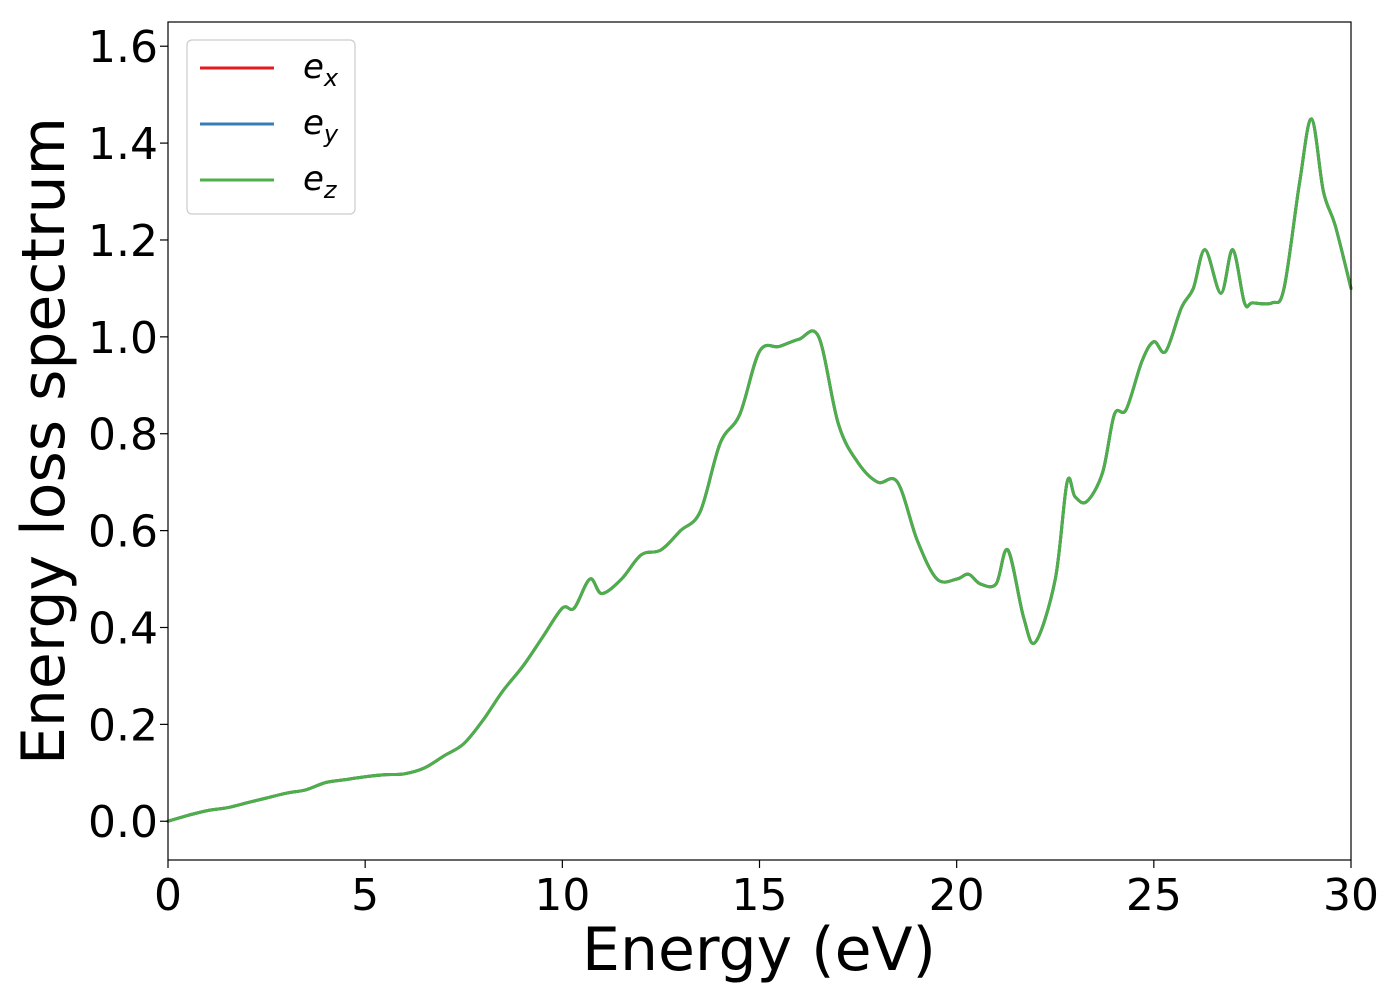 The image size is (1400, 1000). I want to click on y-tick-label: 1.4, so click(123, 144).